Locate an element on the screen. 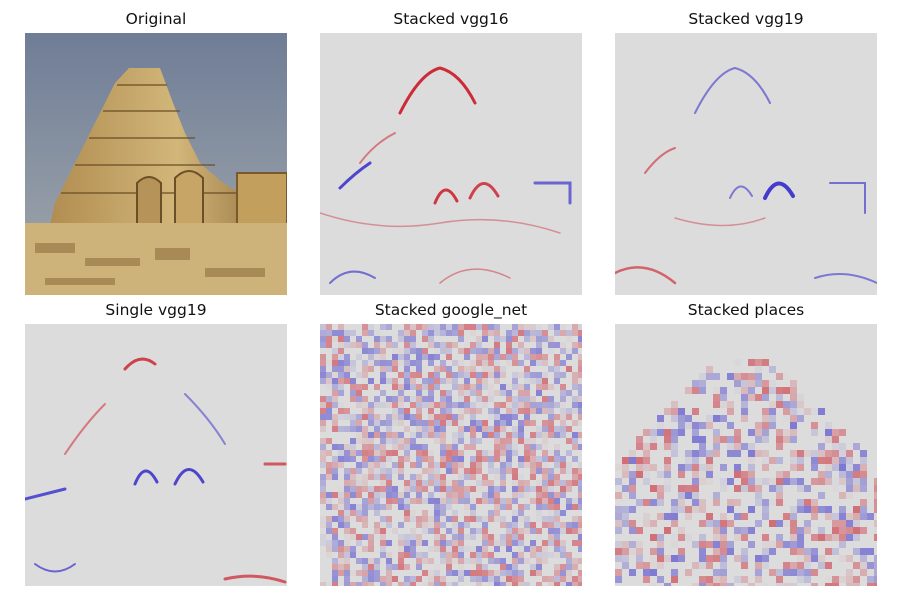 The image size is (900, 600). heatmap-stacked-places is located at coordinates (746, 455).